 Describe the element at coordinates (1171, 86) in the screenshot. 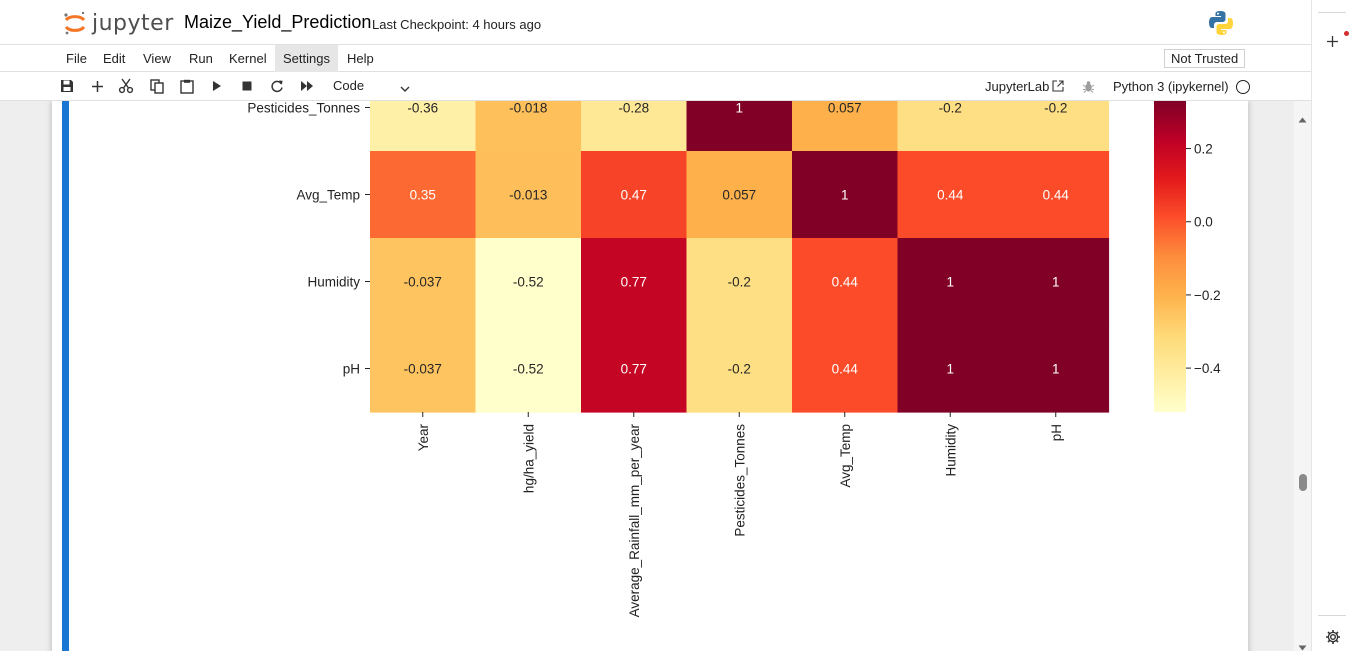

I see `kernel-name: Python 3 (ipykernel)` at that location.